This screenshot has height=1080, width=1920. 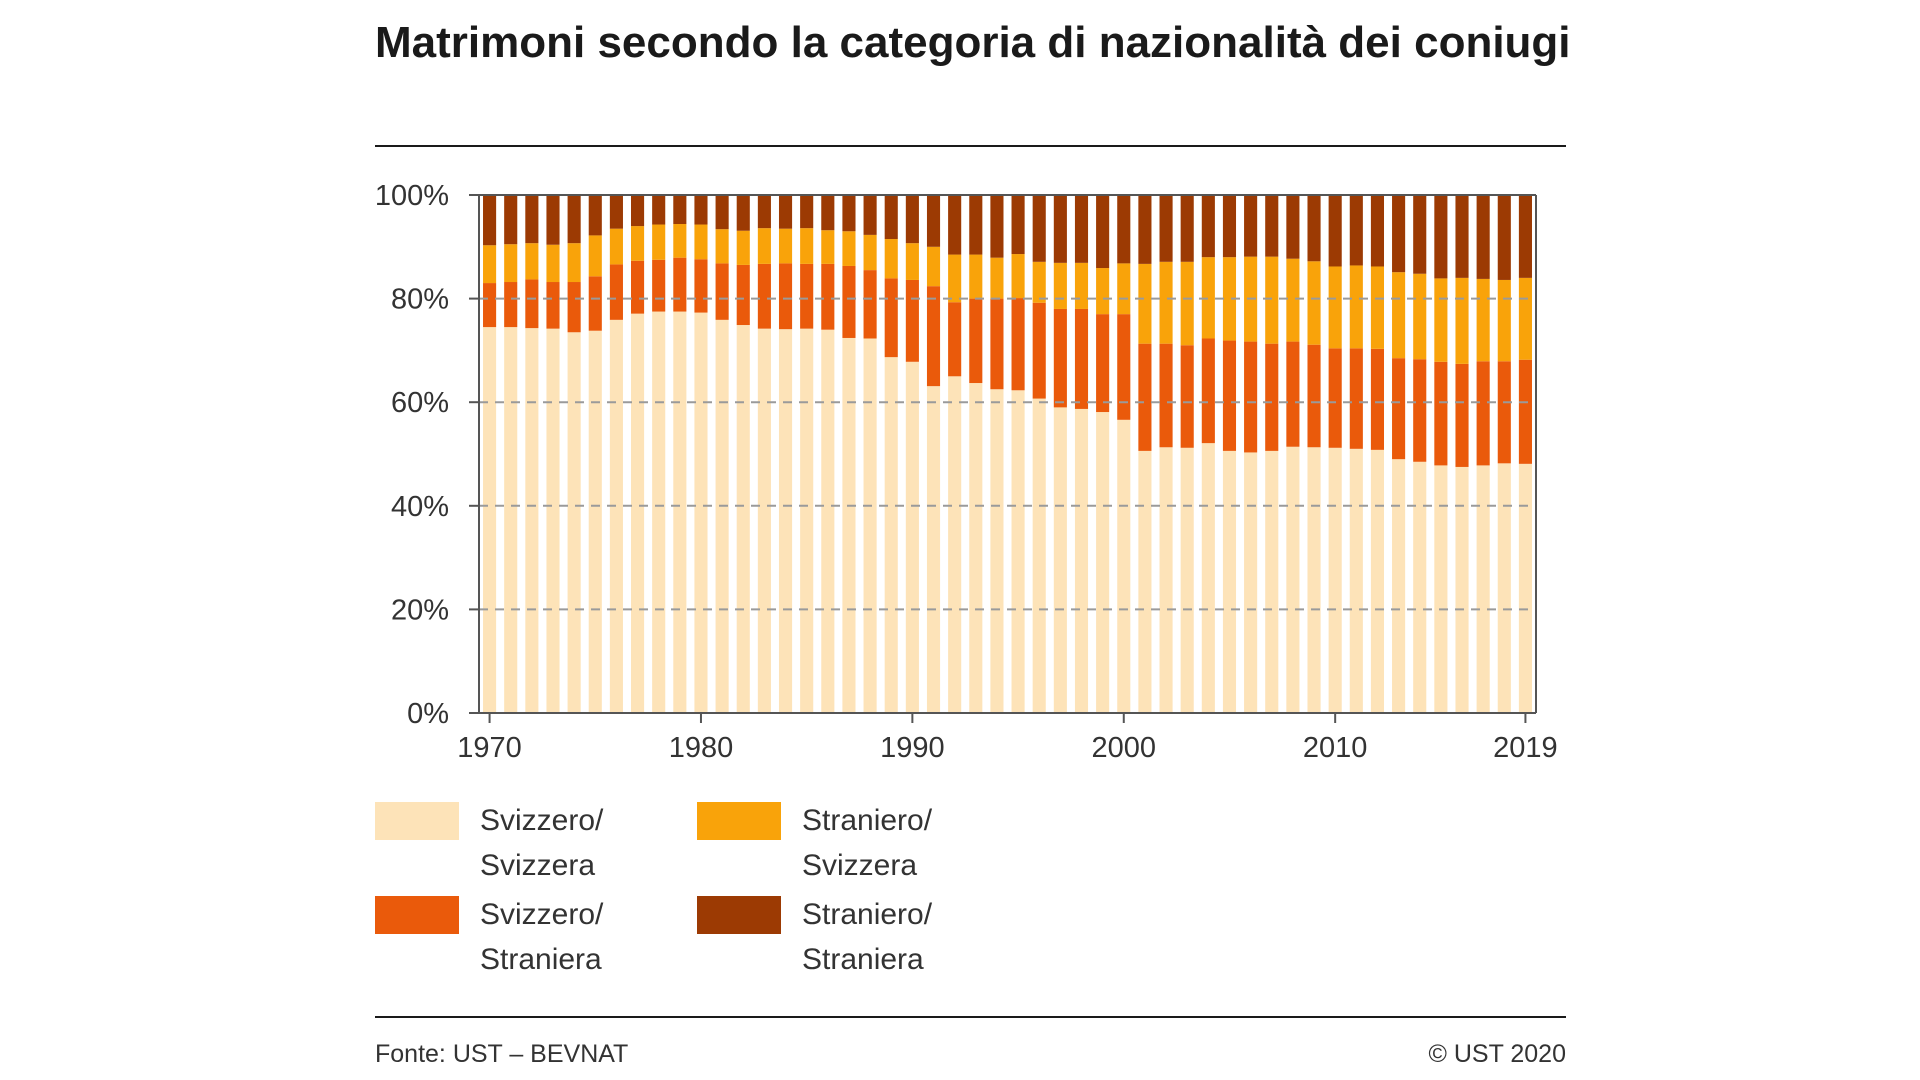 I want to click on y-tick-label: 60%, so click(x=420, y=403).